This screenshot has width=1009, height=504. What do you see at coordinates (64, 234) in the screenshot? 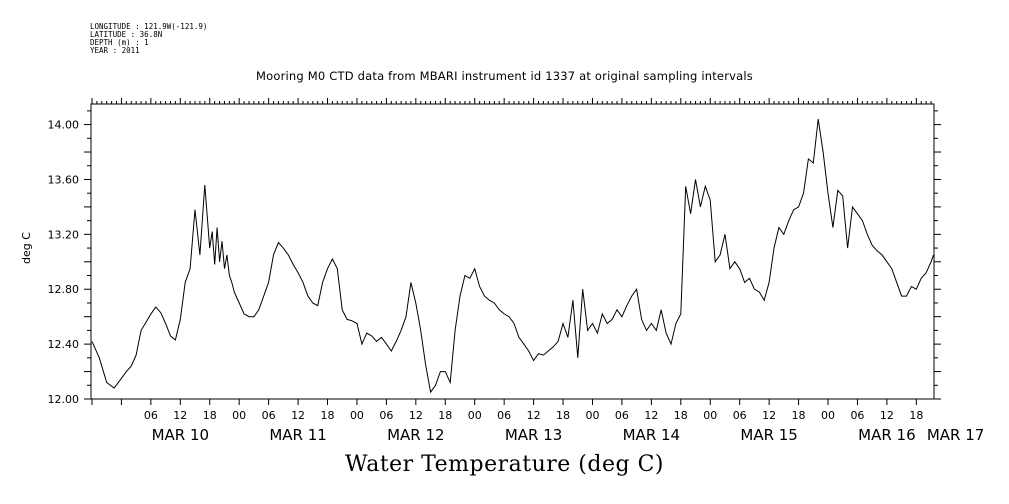
I see `y-tick-label: 13.20` at bounding box center [64, 234].